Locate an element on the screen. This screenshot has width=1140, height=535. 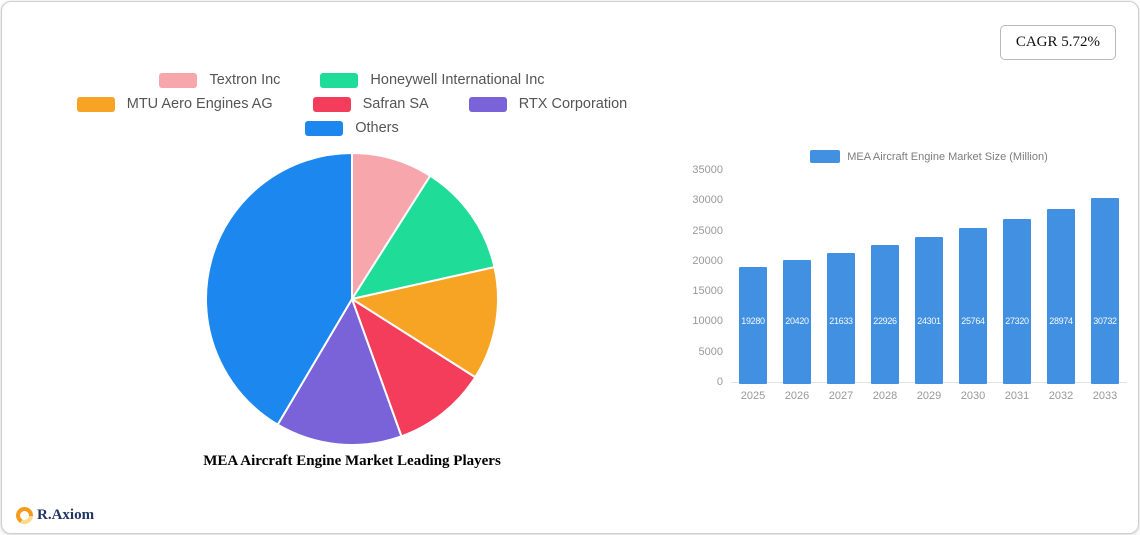
x-axis-tick-label: 2033 is located at coordinates (1105, 396).